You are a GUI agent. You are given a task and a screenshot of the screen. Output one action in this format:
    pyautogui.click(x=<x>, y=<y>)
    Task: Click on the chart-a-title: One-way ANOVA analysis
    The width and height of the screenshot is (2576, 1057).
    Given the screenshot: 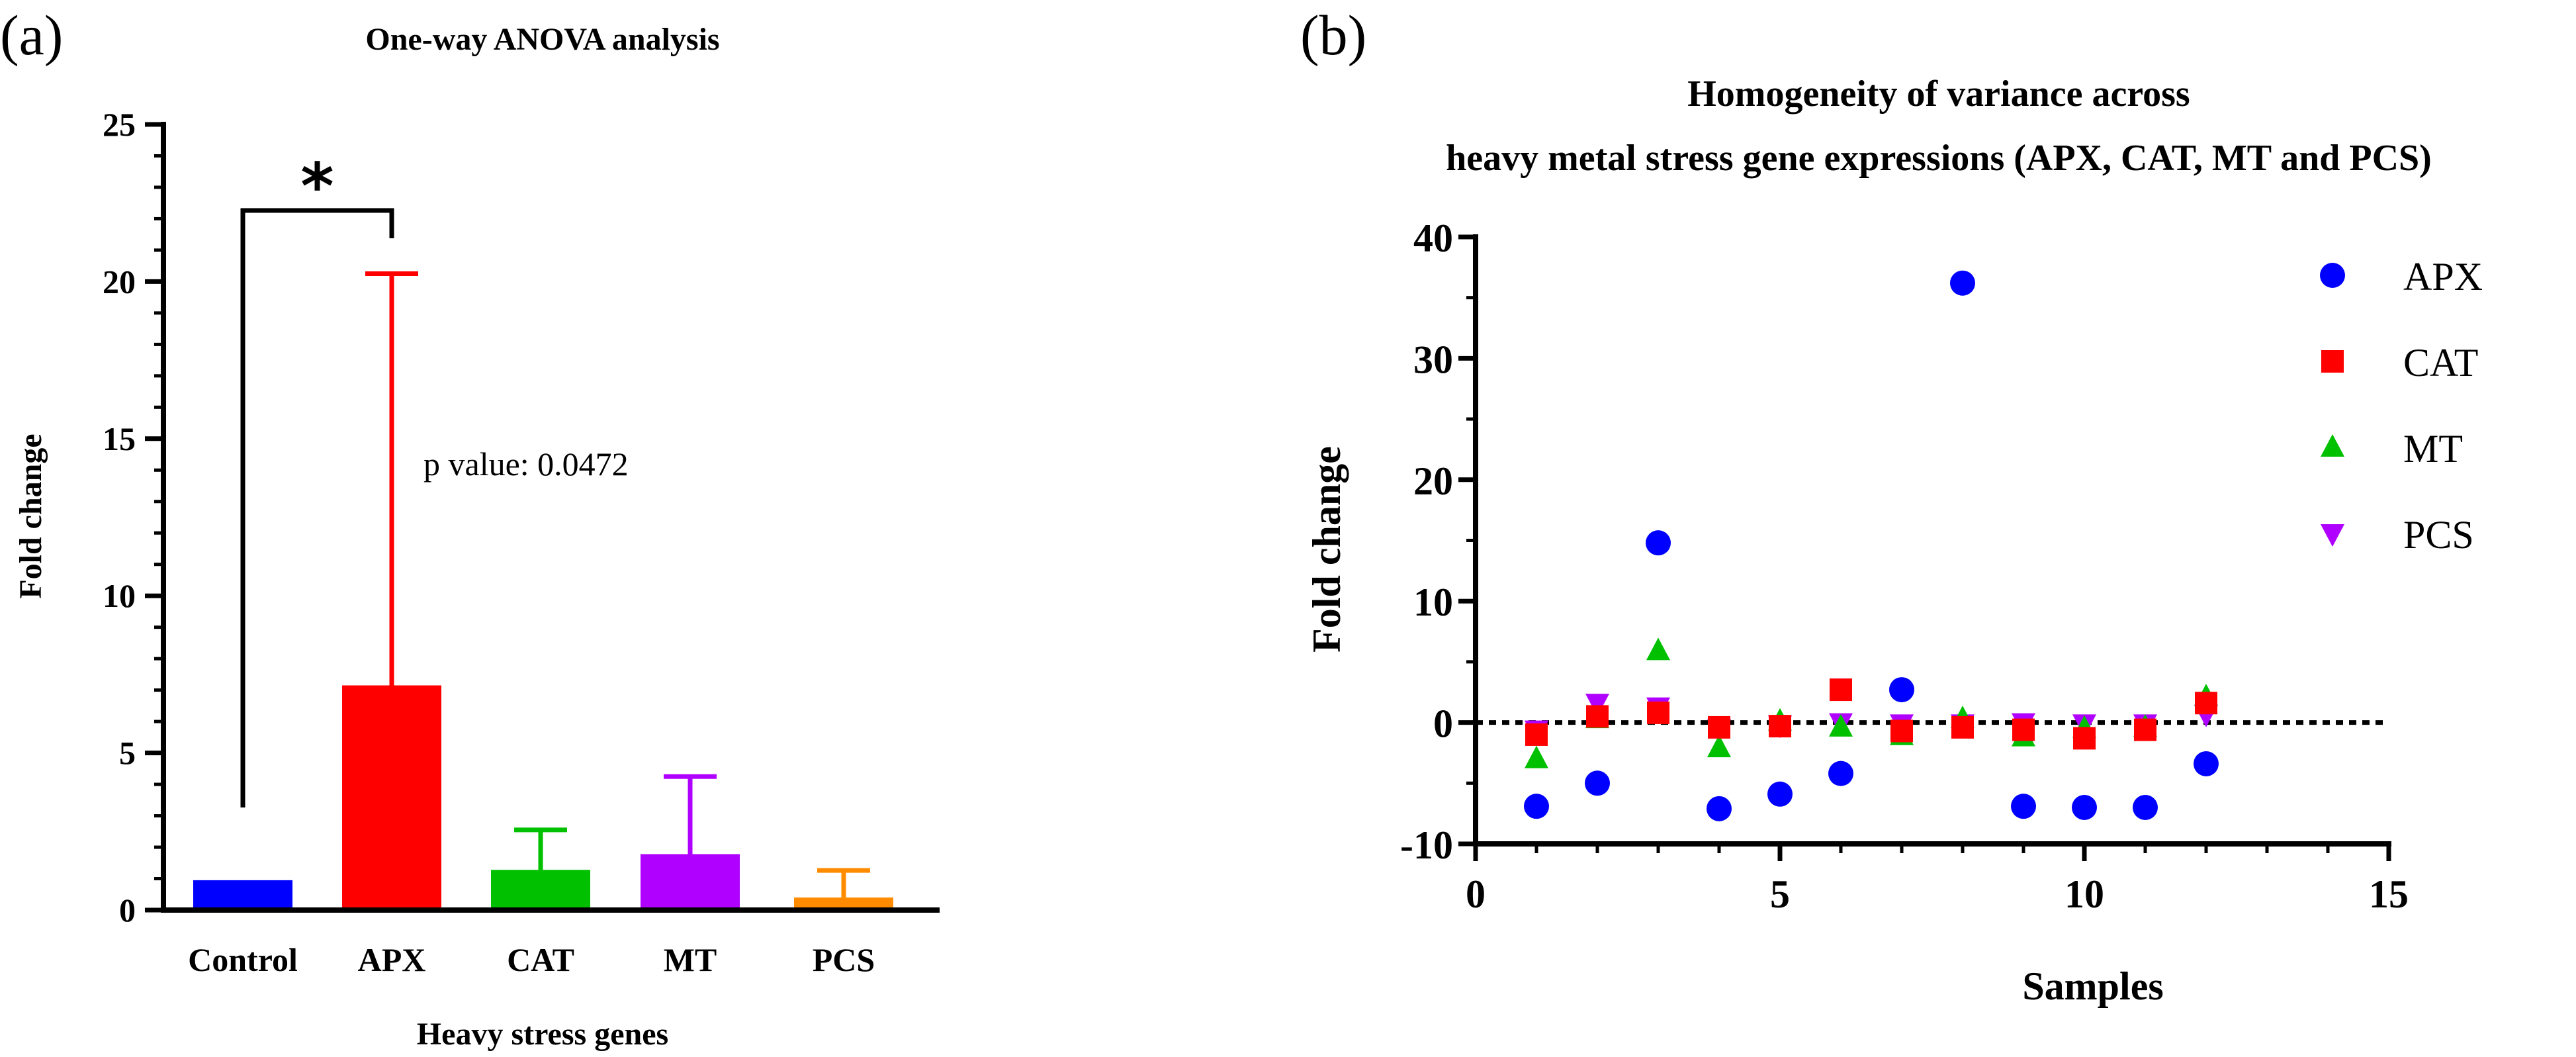 What is the action you would take?
    pyautogui.click(x=542, y=39)
    